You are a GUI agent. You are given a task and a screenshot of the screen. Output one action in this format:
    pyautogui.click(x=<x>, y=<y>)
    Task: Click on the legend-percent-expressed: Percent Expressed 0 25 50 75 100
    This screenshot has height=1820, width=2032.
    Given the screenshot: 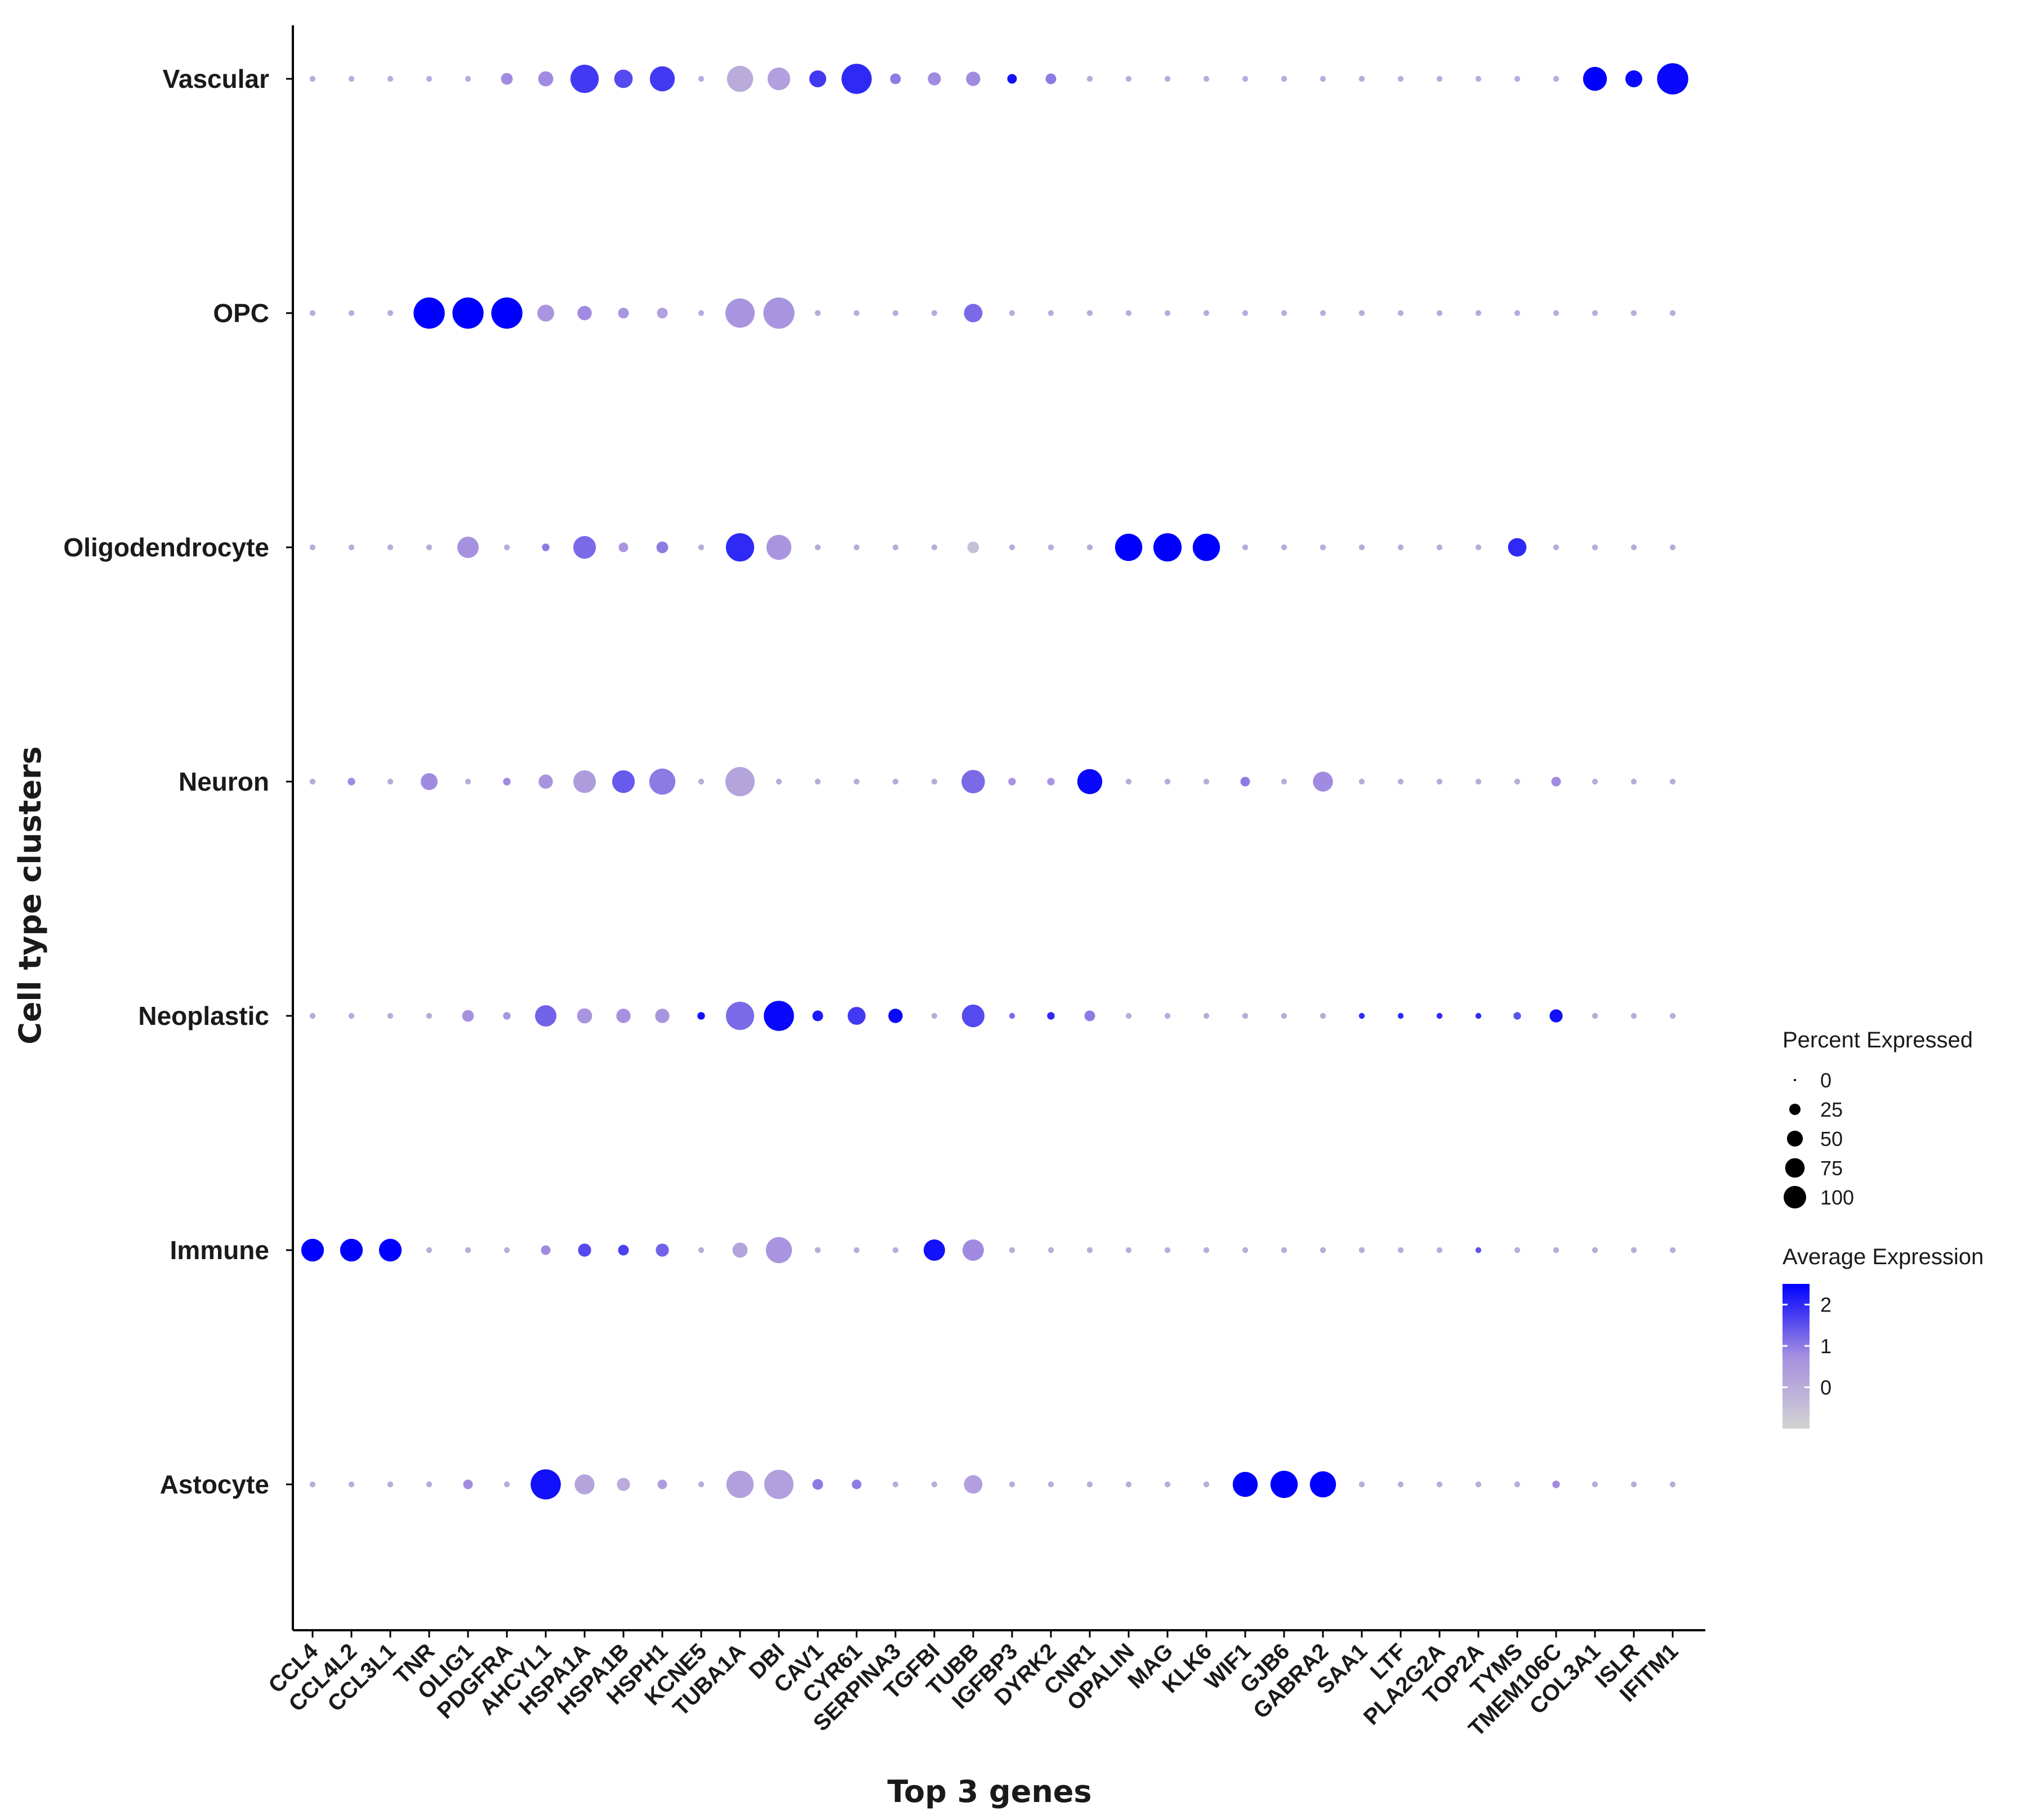 What is the action you would take?
    pyautogui.click(x=1878, y=1118)
    